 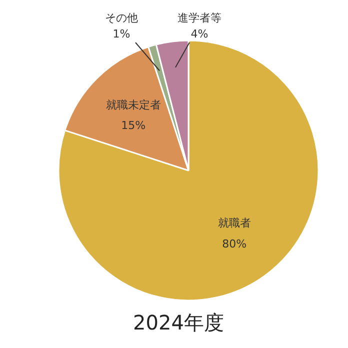 I want to click on data-label: 15%, so click(x=133, y=125).